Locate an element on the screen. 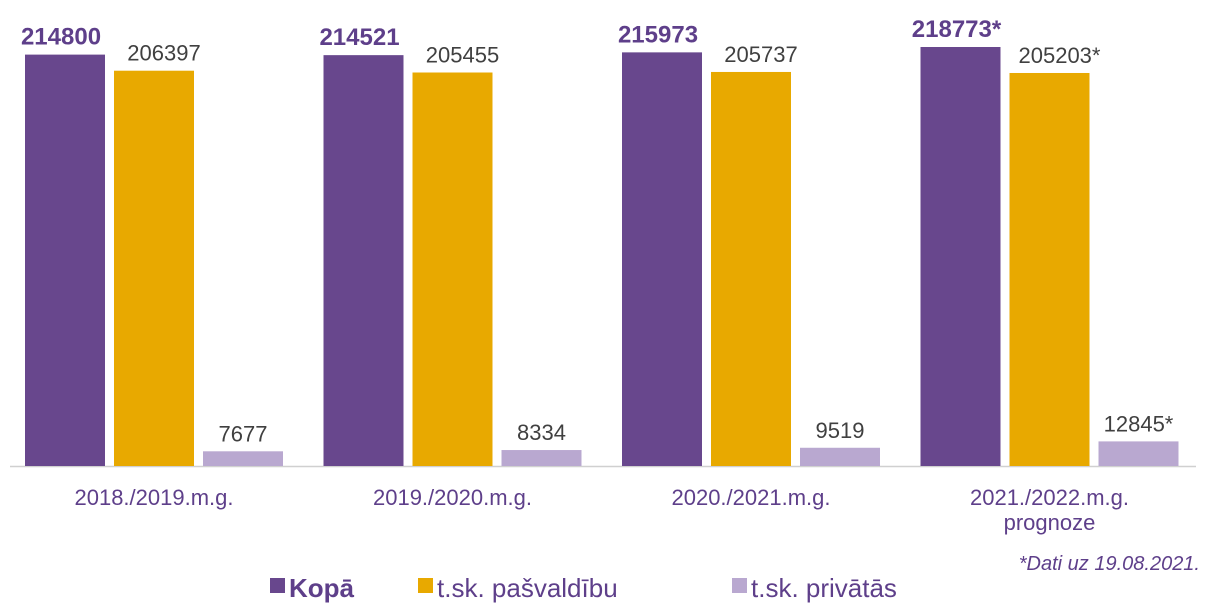 The width and height of the screenshot is (1206, 608). value-label: 12845* is located at coordinates (1139, 423).